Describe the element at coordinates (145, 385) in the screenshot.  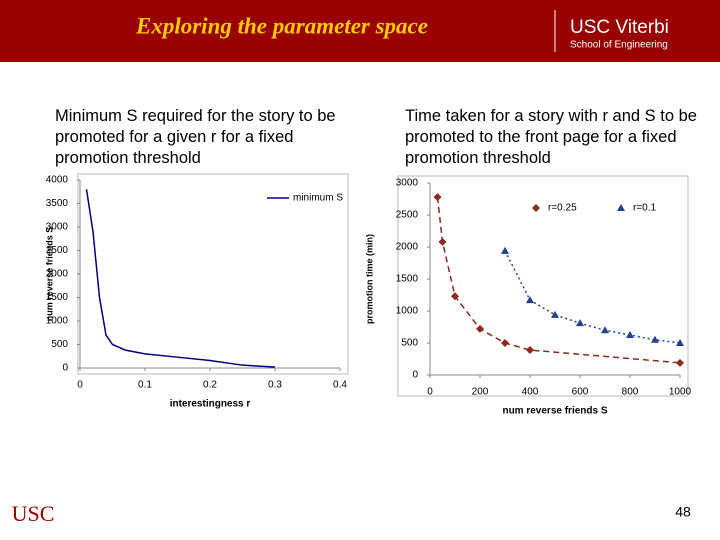
I see `x-tick-label: 0.1` at that location.